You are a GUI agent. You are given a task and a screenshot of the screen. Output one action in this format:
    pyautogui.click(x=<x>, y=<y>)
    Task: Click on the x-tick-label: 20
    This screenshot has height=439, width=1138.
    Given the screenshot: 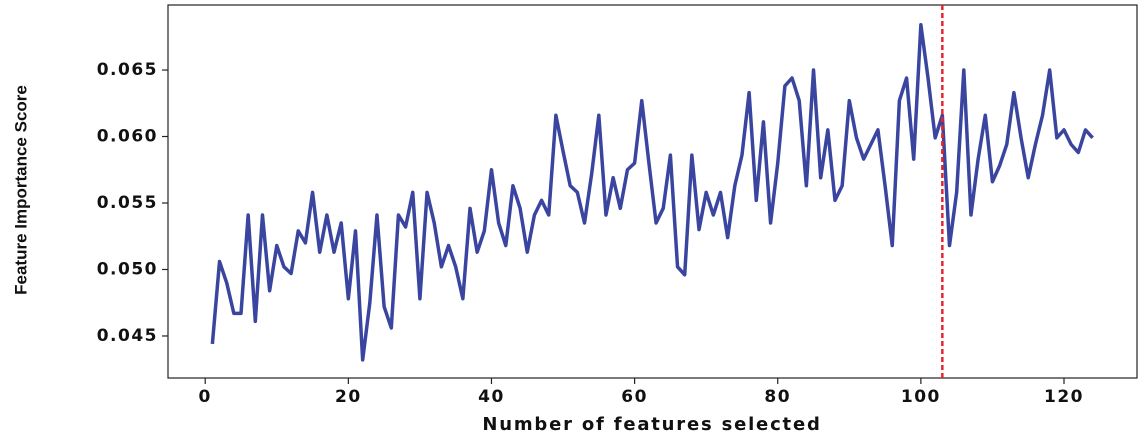 What is the action you would take?
    pyautogui.click(x=348, y=397)
    